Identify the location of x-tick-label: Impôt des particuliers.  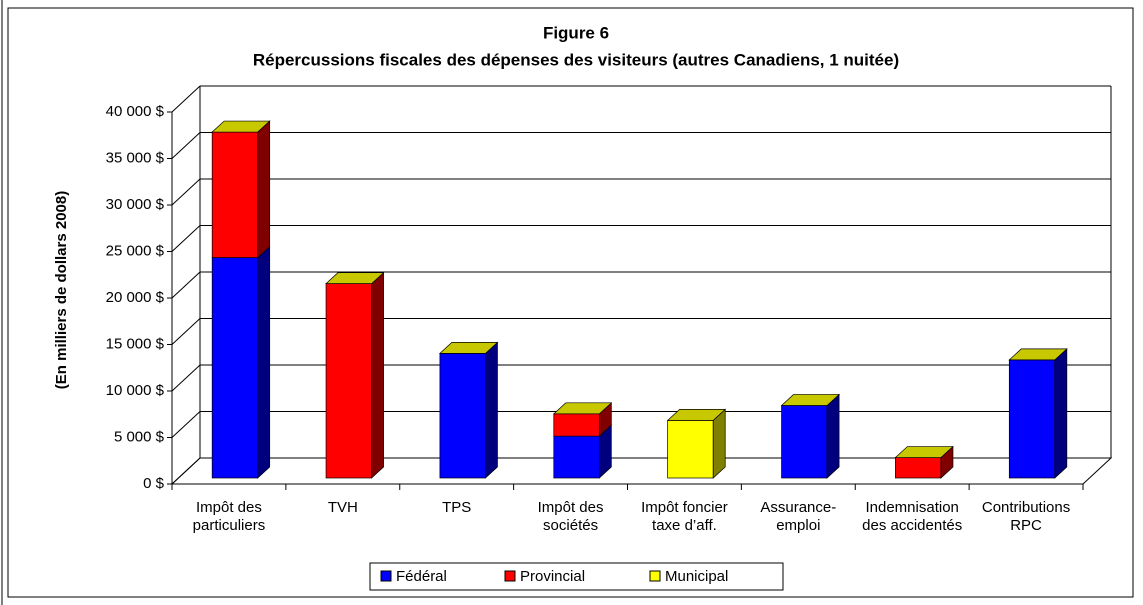
(229, 516).